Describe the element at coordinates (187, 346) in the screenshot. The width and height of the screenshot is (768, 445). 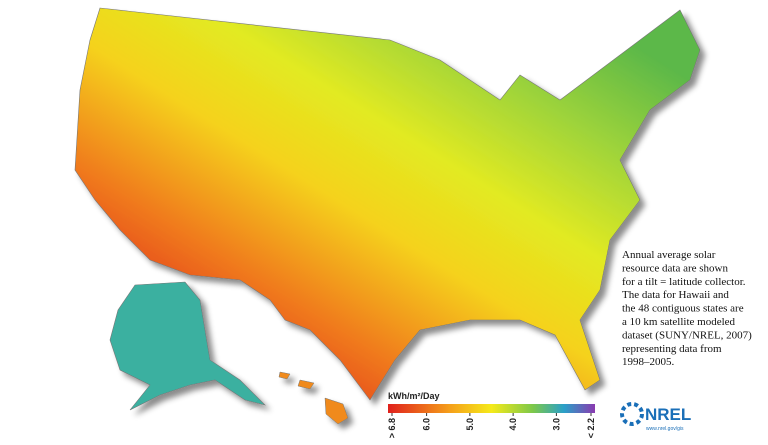
I see `alaska` at that location.